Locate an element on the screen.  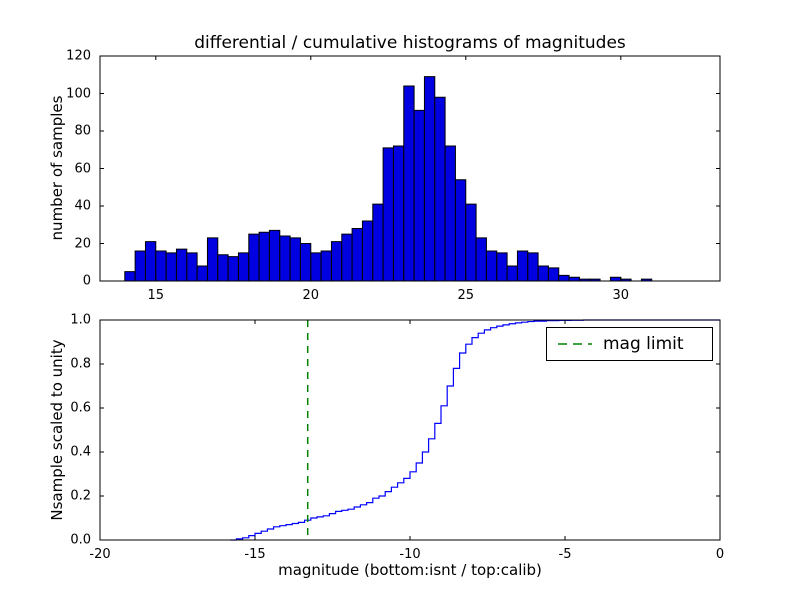
x-tick-label: 30 is located at coordinates (621, 295).